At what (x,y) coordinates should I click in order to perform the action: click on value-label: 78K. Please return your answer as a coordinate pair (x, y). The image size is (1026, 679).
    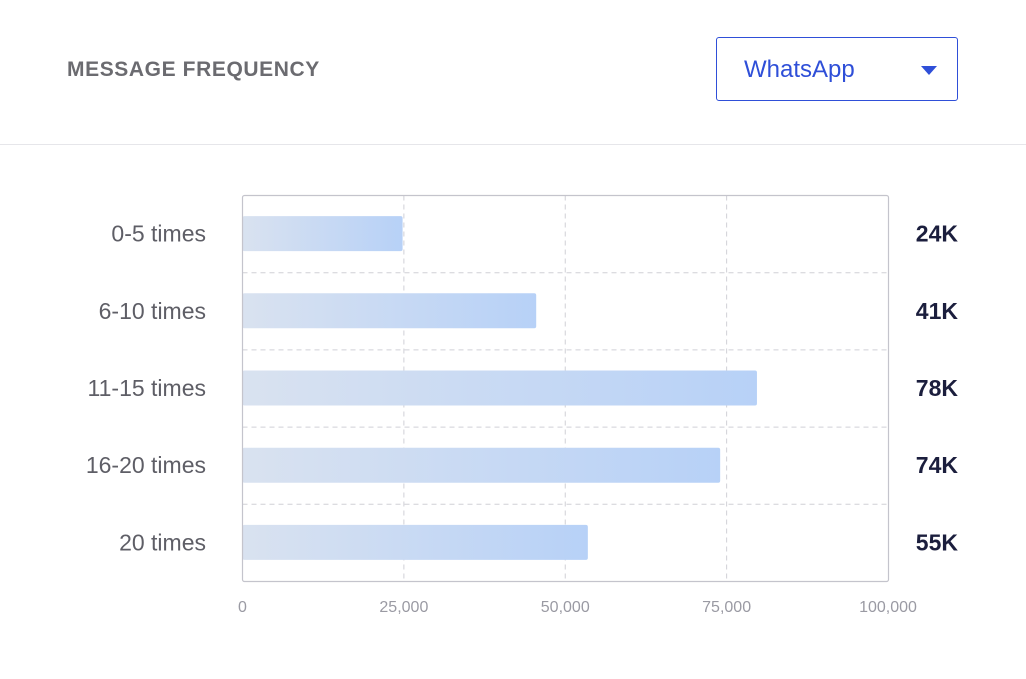
    Looking at the image, I should click on (937, 388).